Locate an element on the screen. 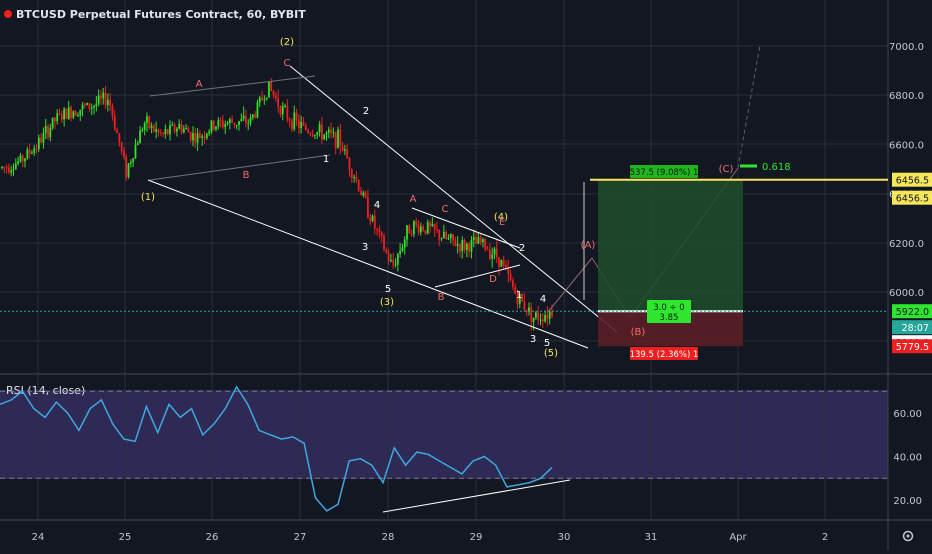 This screenshot has height=554, width=932. price-tick-label: 7000.0 is located at coordinates (906, 47).